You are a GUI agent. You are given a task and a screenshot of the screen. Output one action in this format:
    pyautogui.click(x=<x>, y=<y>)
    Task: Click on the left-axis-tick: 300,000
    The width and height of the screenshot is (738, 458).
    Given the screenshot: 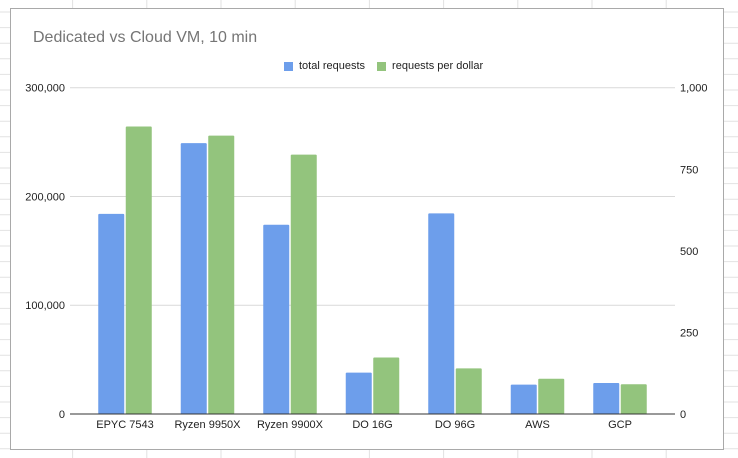 What is the action you would take?
    pyautogui.click(x=45, y=89)
    